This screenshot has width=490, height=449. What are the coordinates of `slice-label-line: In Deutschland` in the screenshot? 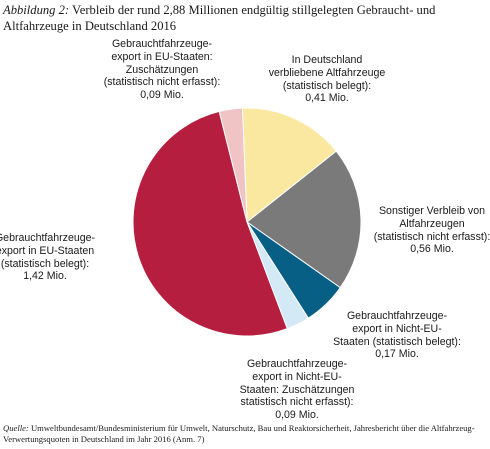 It's located at (327, 60).